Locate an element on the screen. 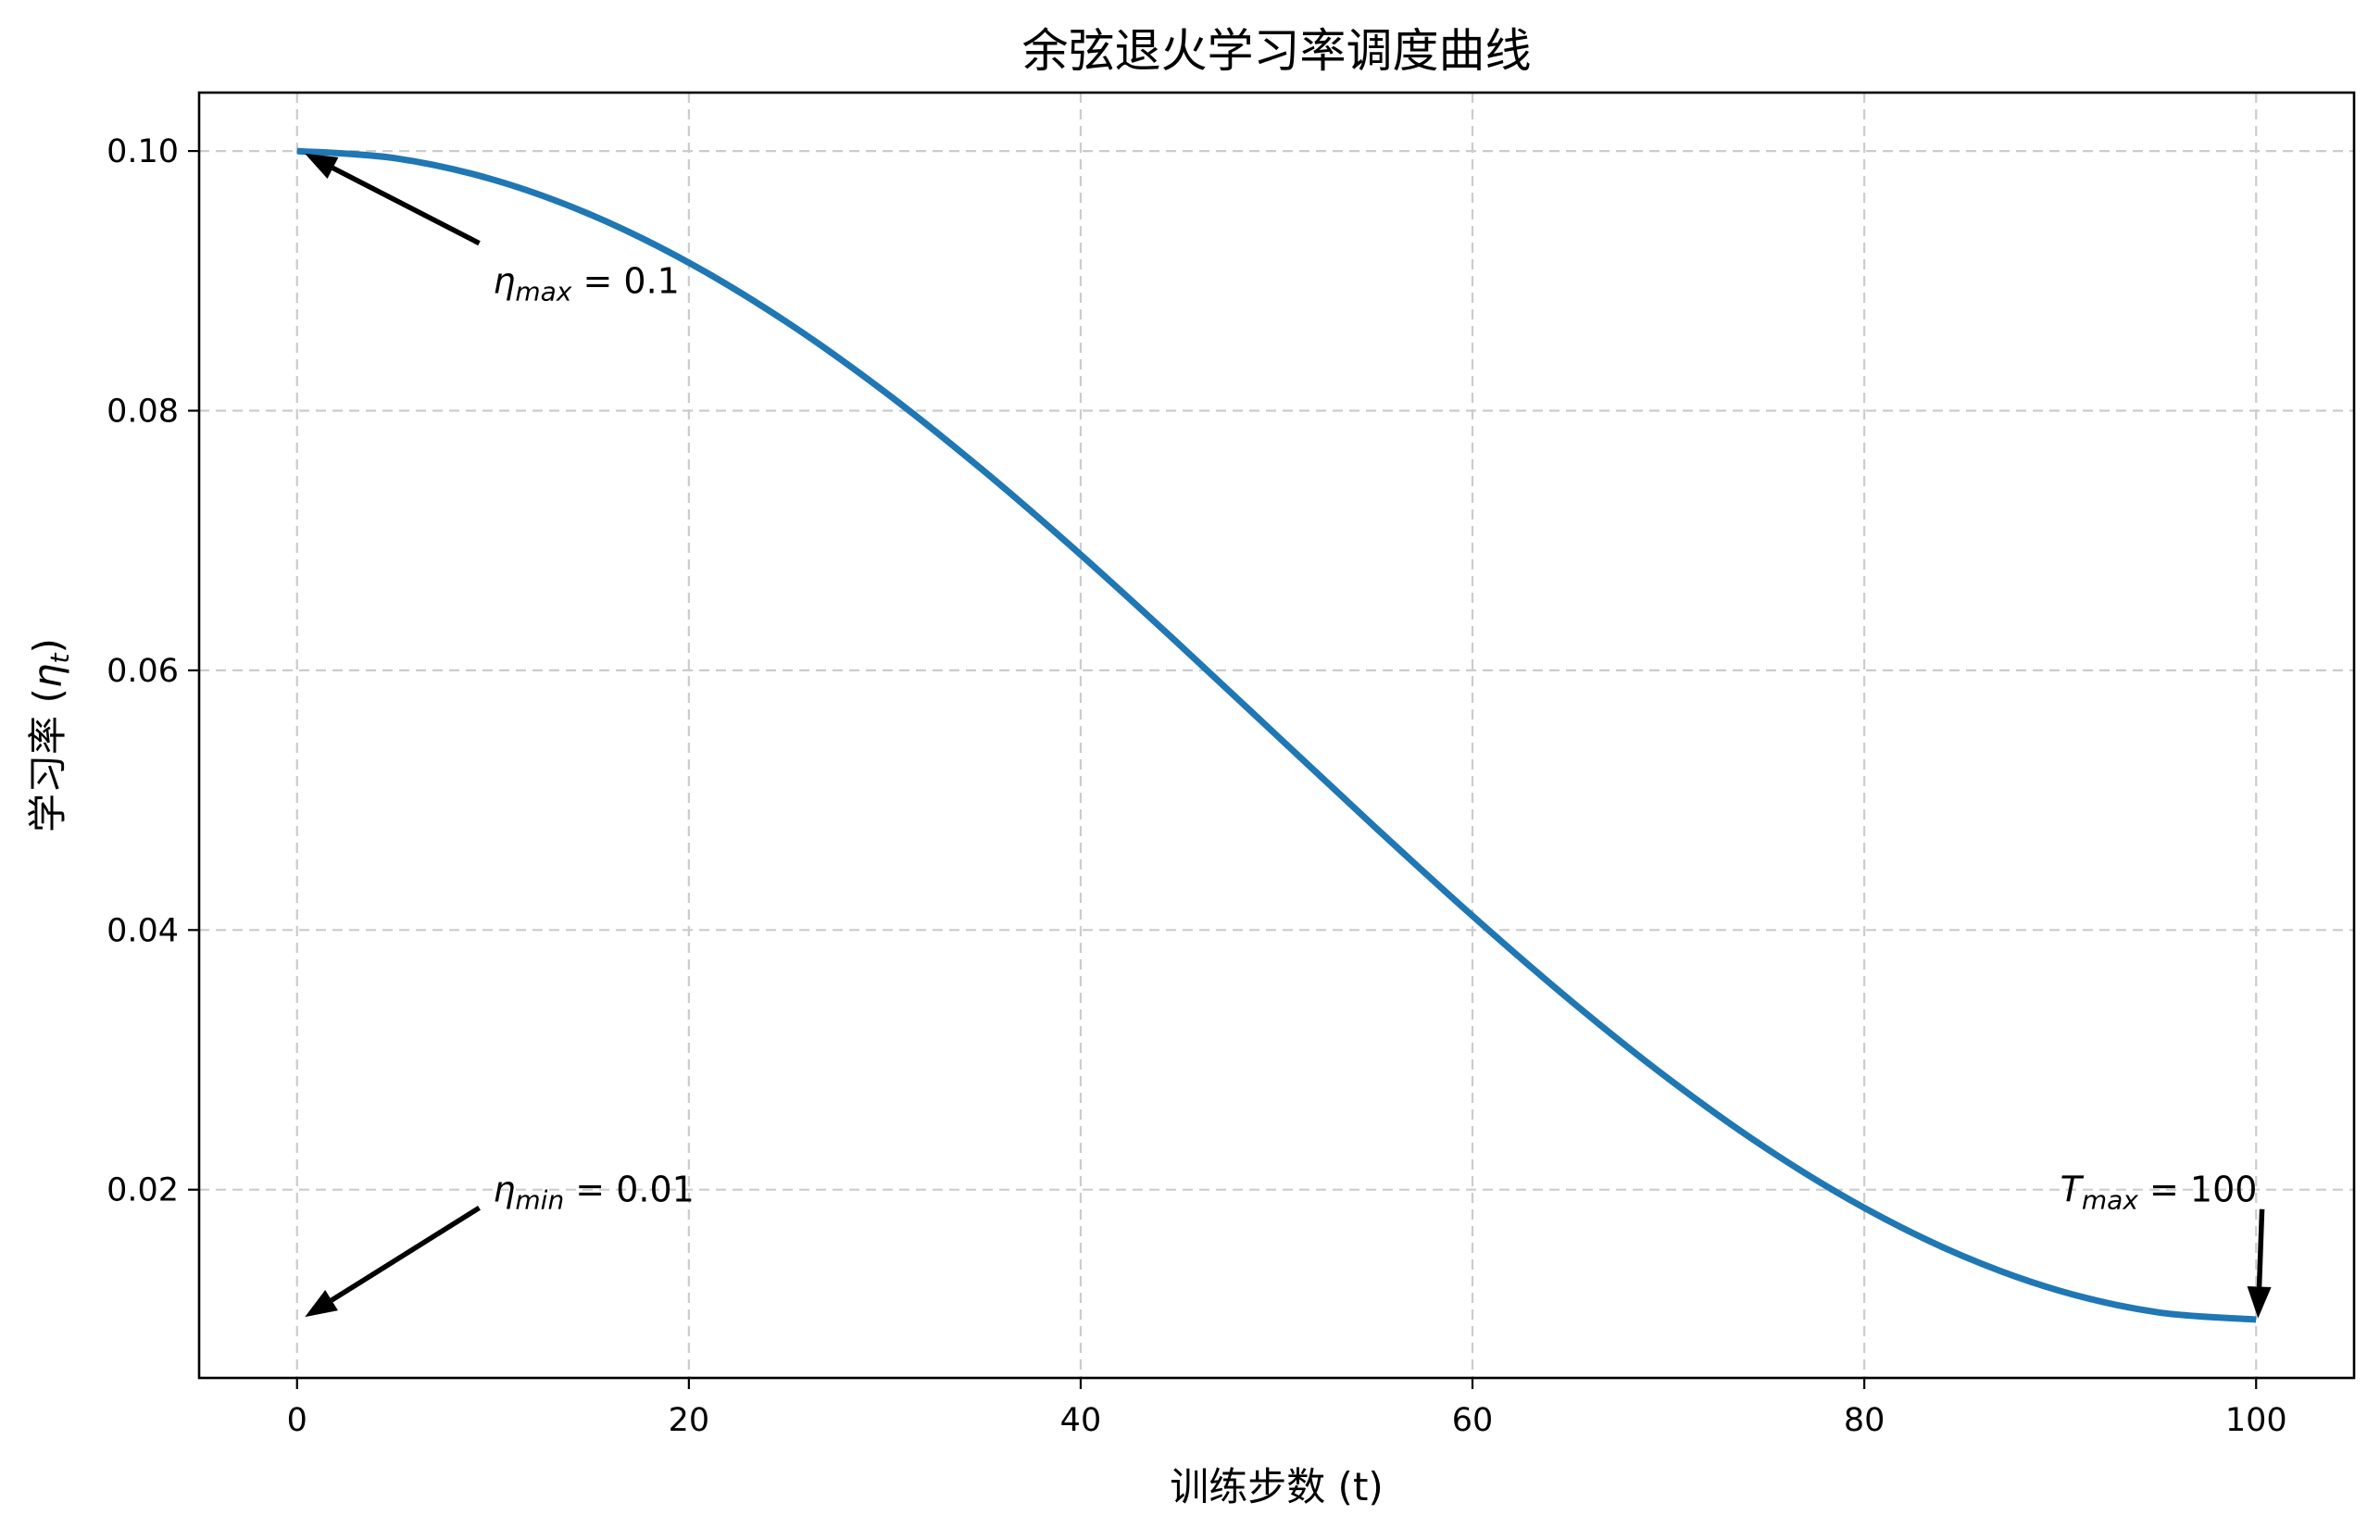 The image size is (2380, 1540). annotation-text: ηmax = 0.1 is located at coordinates (586, 283).